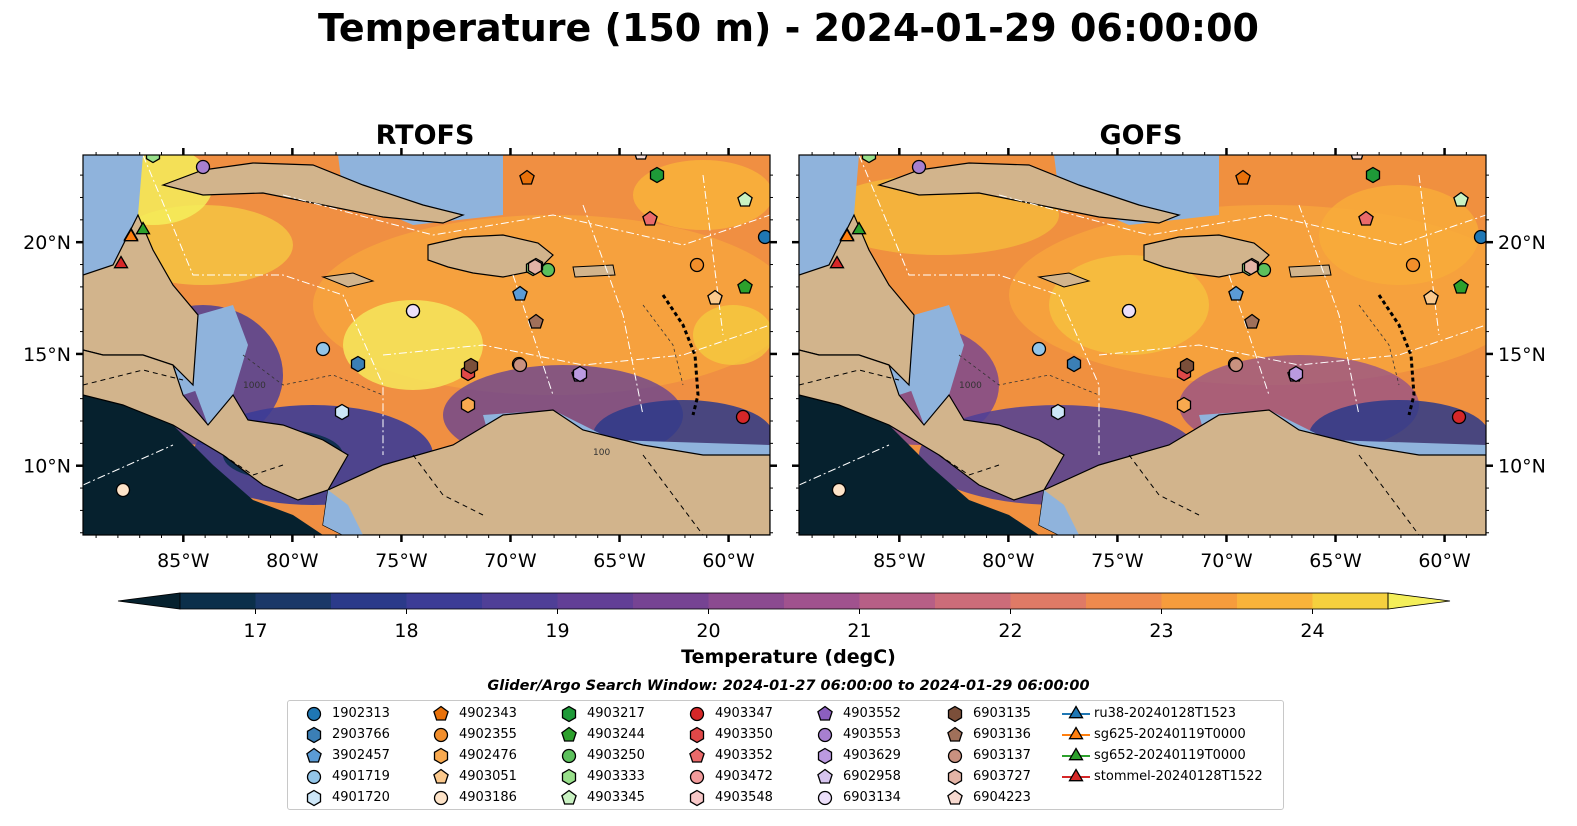 The width and height of the screenshot is (1577, 826). Describe the element at coordinates (361, 797) in the screenshot. I see `legend-label: 4901720` at that location.